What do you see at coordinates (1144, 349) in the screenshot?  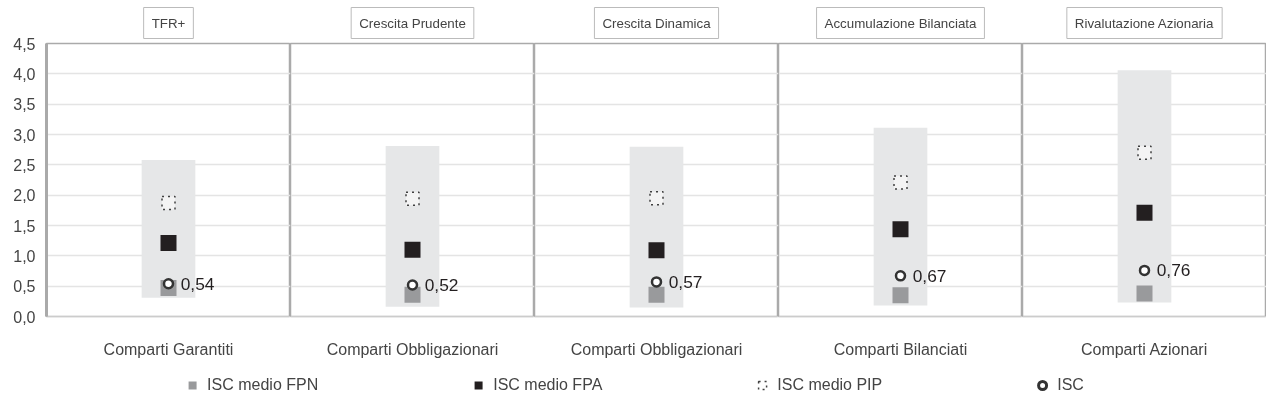 I see `x-tick-label: Comparti Azionari` at bounding box center [1144, 349].